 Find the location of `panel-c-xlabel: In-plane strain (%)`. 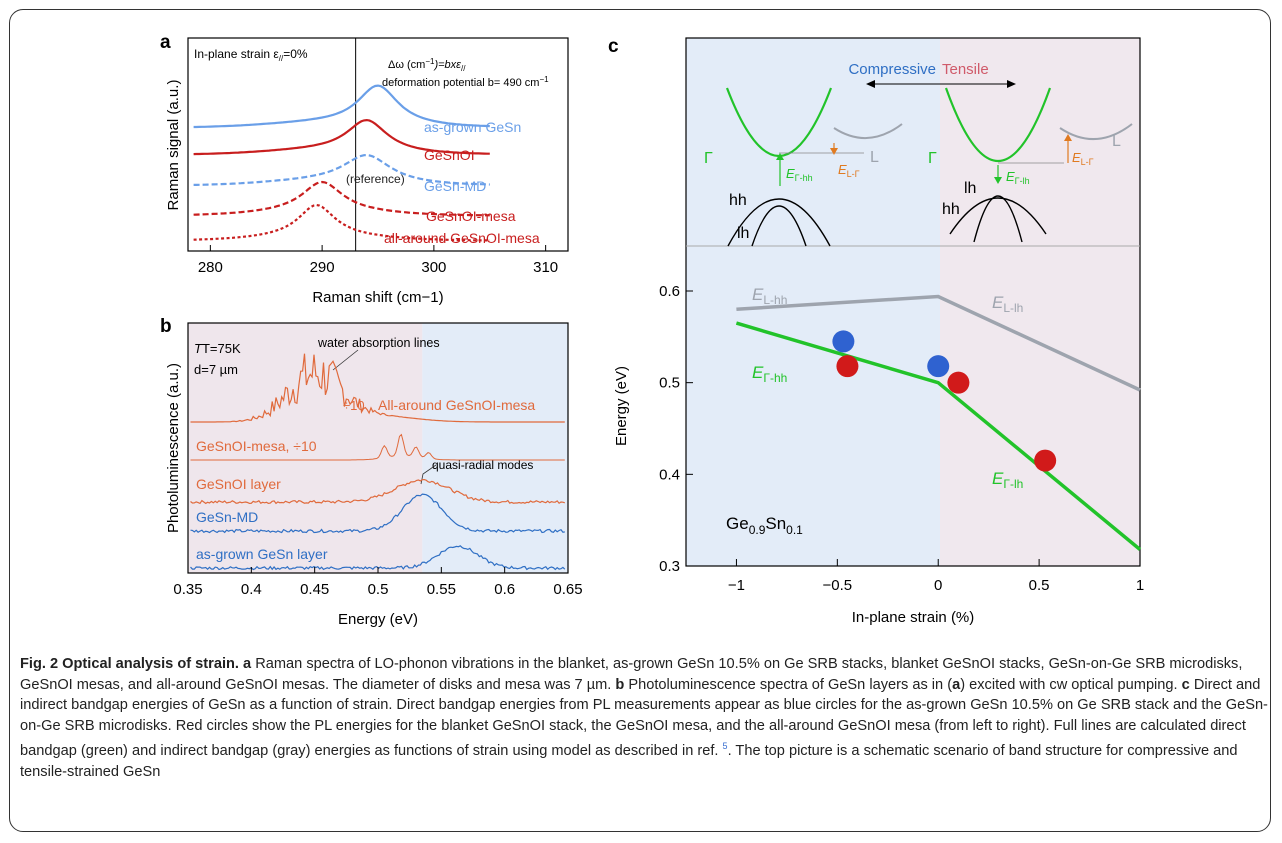

panel-c-xlabel: In-plane strain (%) is located at coordinates (913, 617).